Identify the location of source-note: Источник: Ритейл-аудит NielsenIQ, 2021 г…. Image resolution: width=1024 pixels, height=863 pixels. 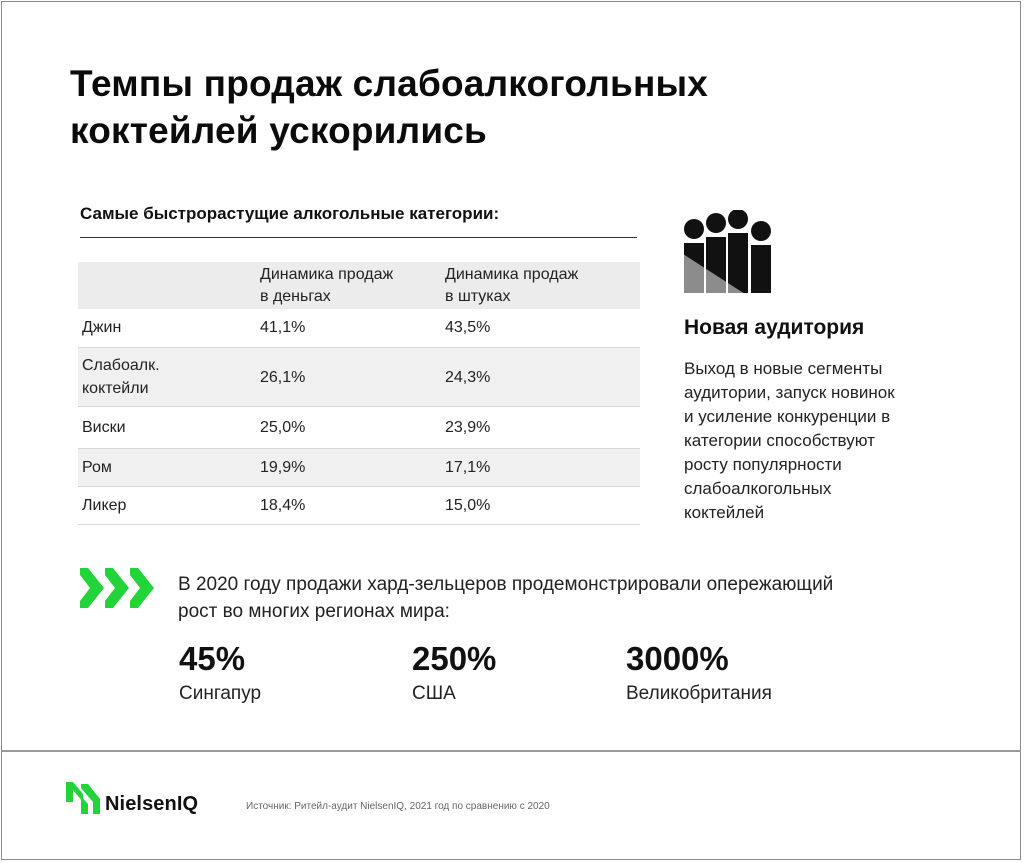
(398, 806).